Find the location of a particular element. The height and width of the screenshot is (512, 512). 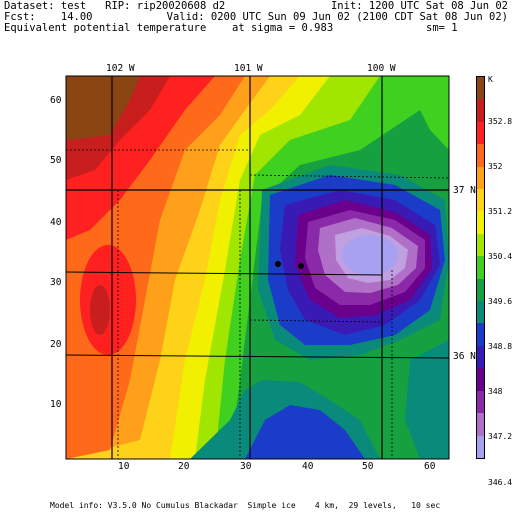

y-tick: 20 is located at coordinates (56, 344).